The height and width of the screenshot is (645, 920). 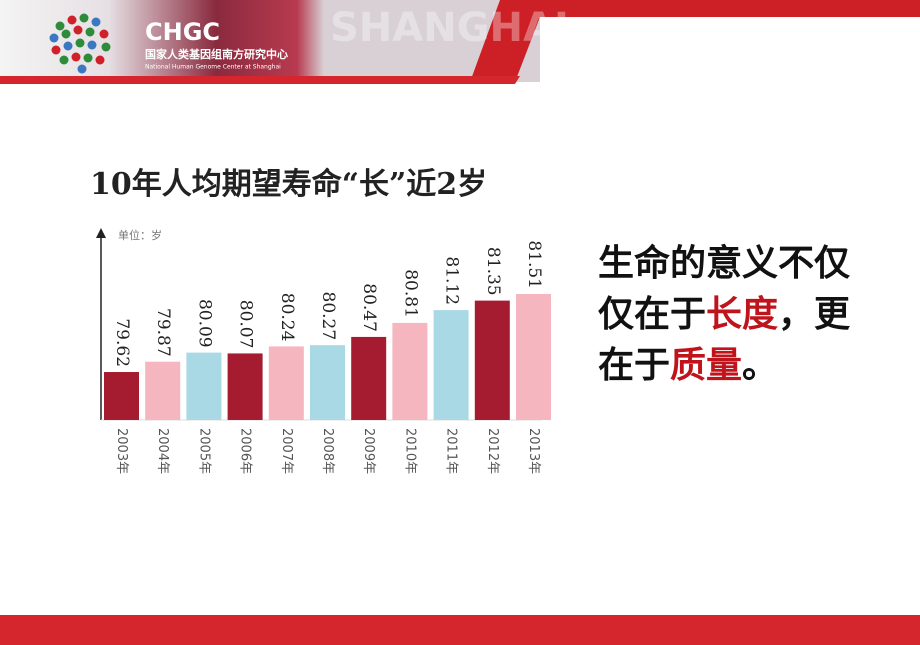 I want to click on backdrop-text: SHANGHAI, so click(x=449, y=28).